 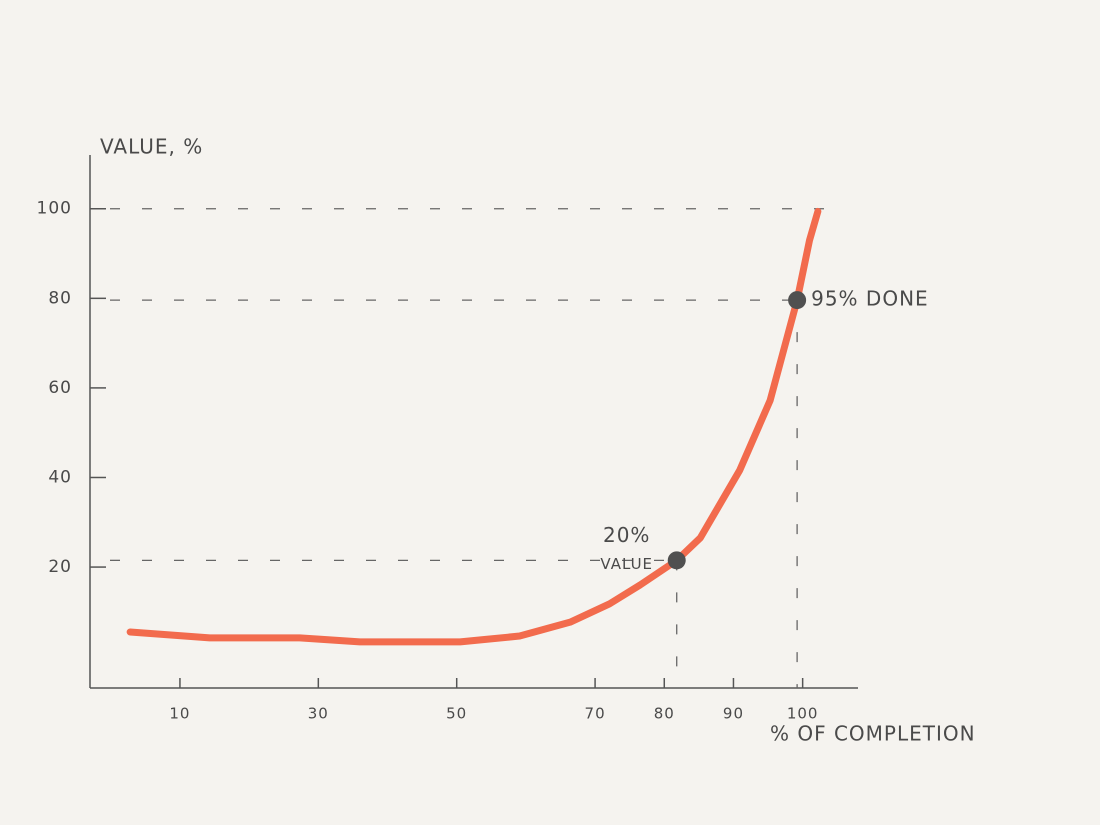 I want to click on x-tick-label: 80, so click(x=664, y=714).